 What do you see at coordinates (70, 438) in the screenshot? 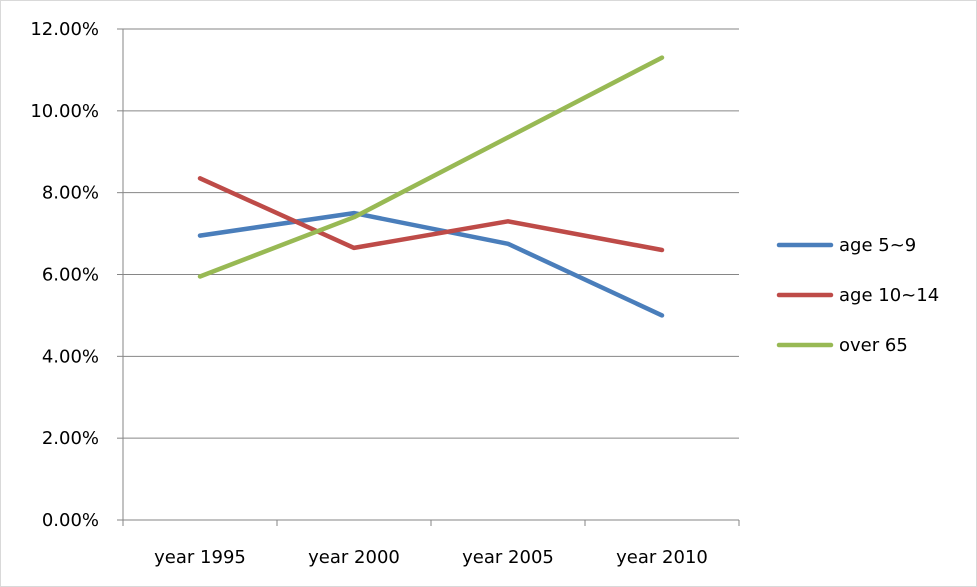
I see `y-tick-label: 2.00%` at bounding box center [70, 438].